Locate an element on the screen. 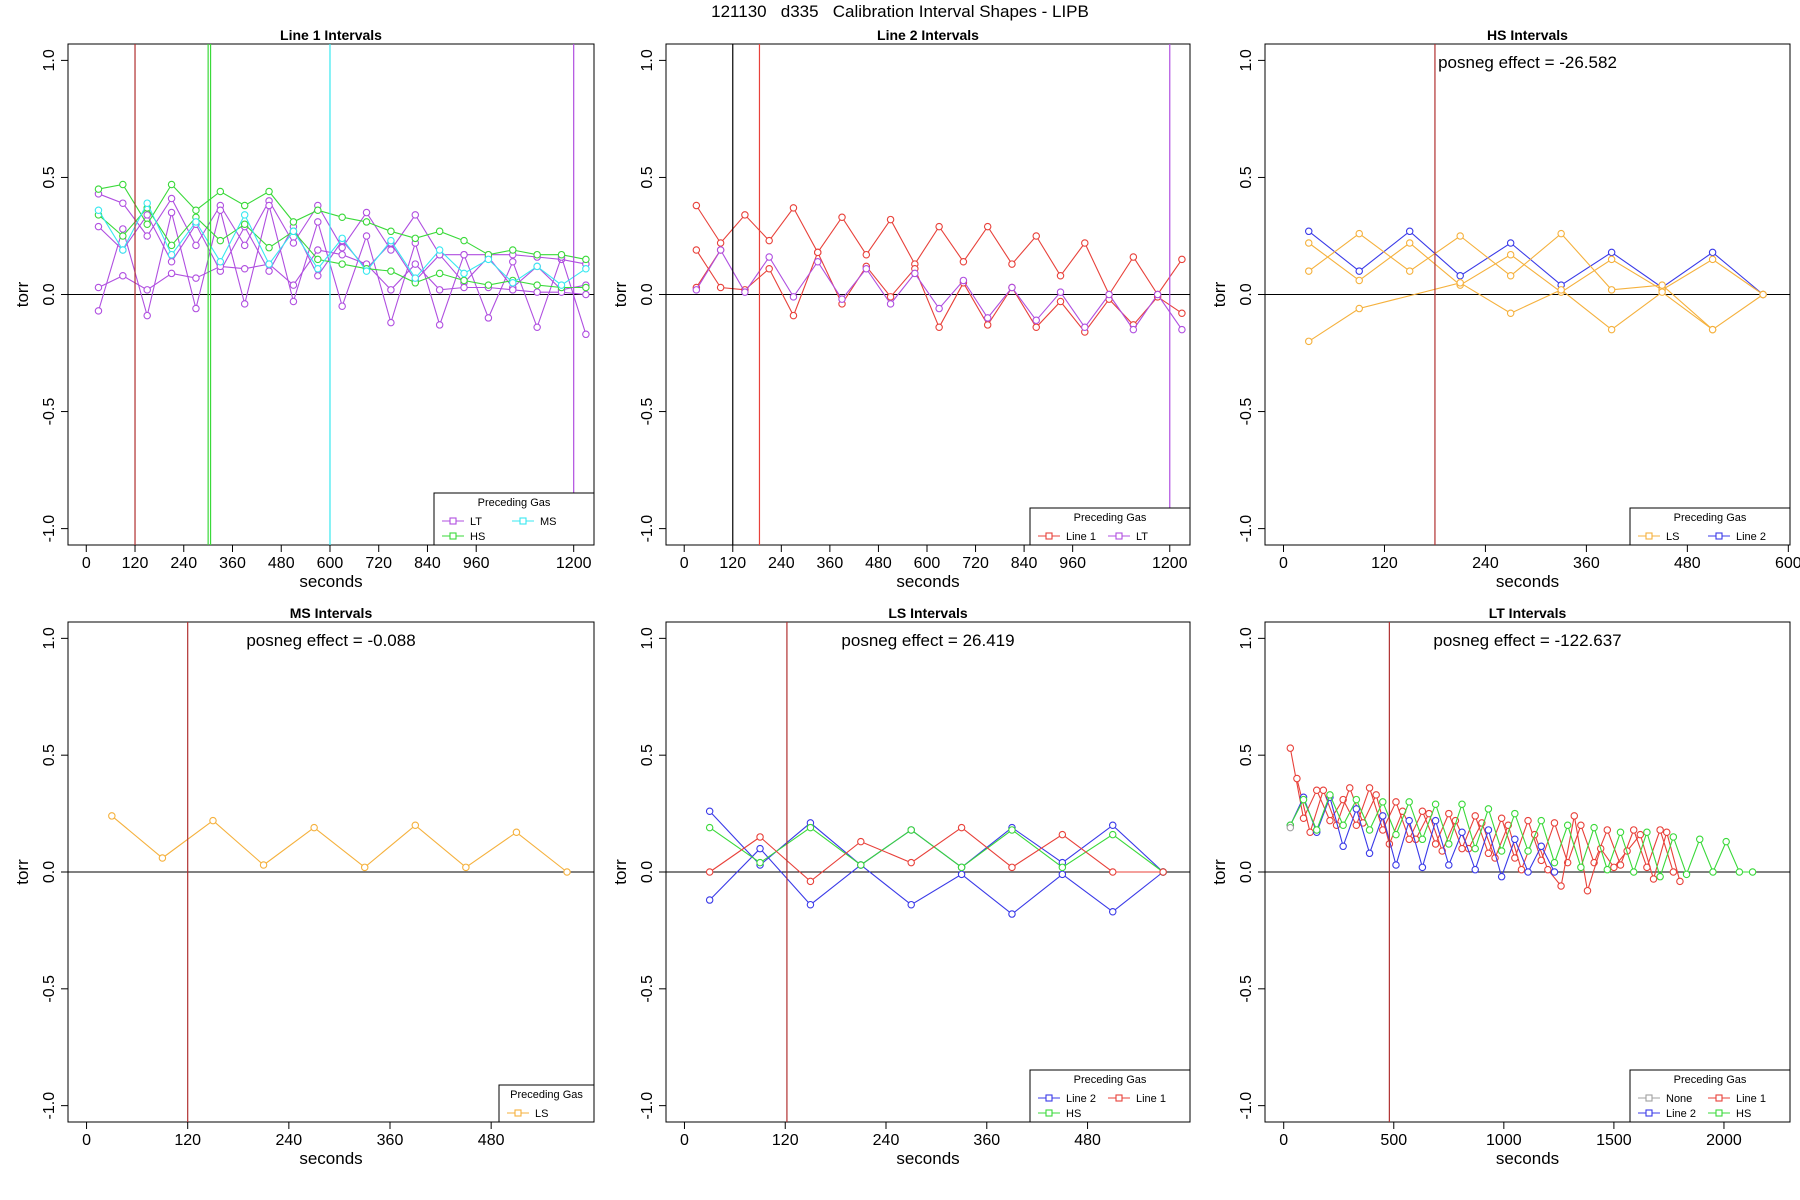  legend-title: Preceding Gas is located at coordinates (1710, 518).